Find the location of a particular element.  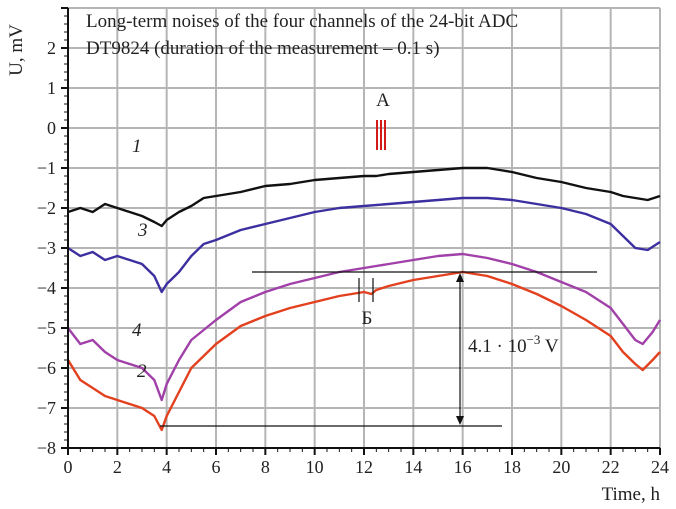

series-label-2: 2 is located at coordinates (142, 371).